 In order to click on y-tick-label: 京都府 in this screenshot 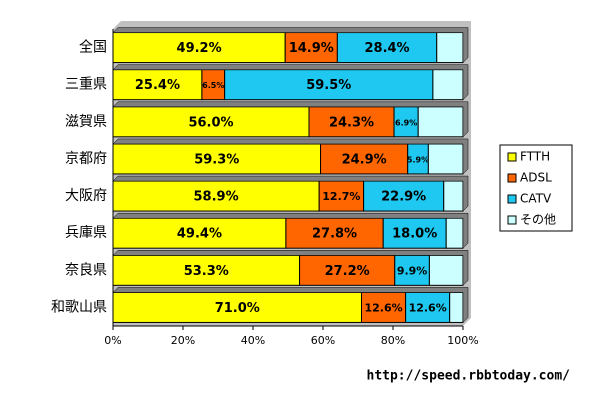, I will do `click(86, 159)`.